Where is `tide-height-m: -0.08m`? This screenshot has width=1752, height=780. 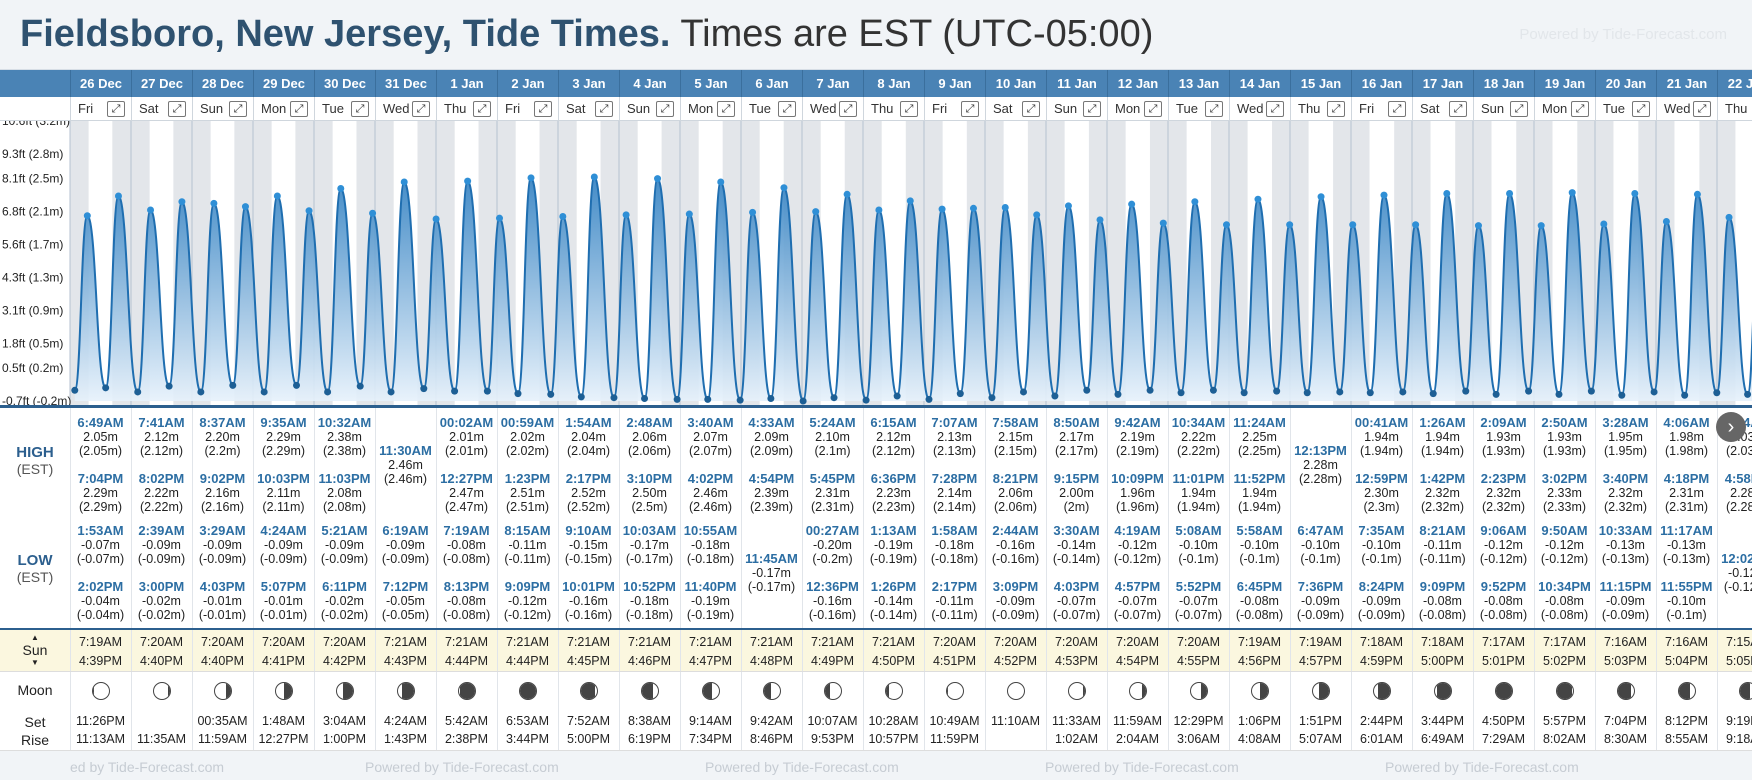
tide-height-m: -0.08m is located at coordinates (466, 545).